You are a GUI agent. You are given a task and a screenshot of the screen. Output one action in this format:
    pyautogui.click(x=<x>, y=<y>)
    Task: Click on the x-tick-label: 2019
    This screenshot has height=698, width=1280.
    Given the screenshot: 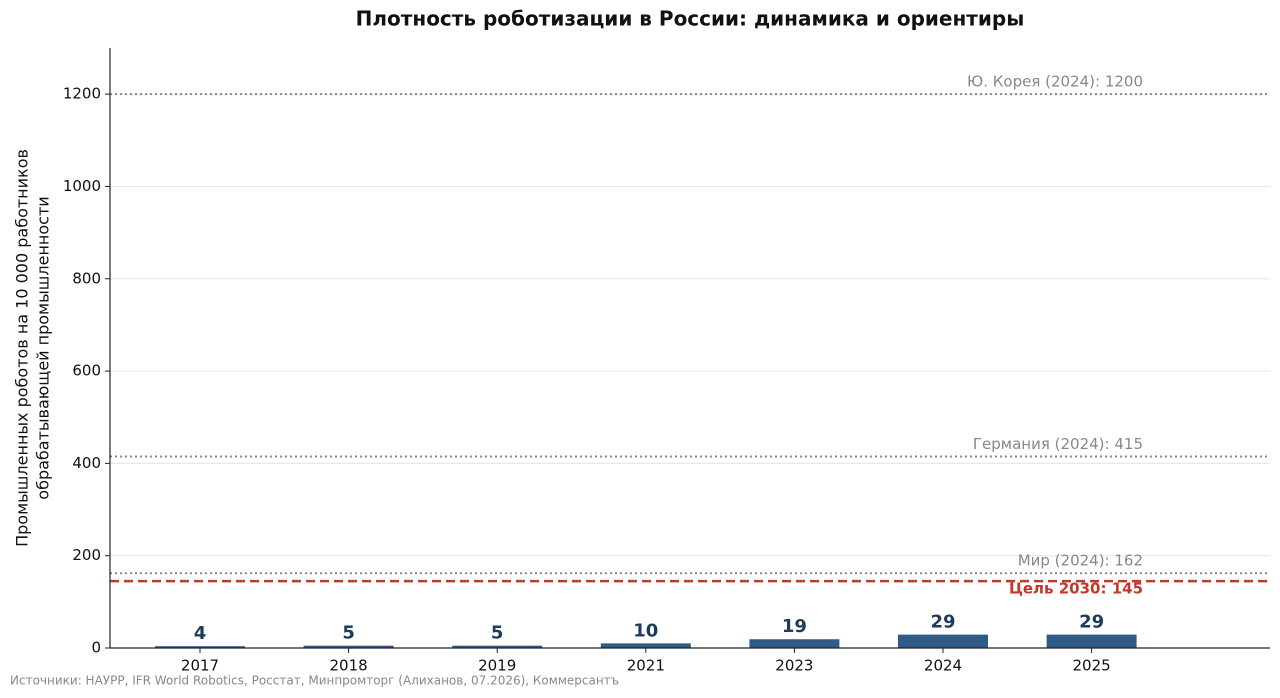 What is the action you would take?
    pyautogui.click(x=497, y=666)
    